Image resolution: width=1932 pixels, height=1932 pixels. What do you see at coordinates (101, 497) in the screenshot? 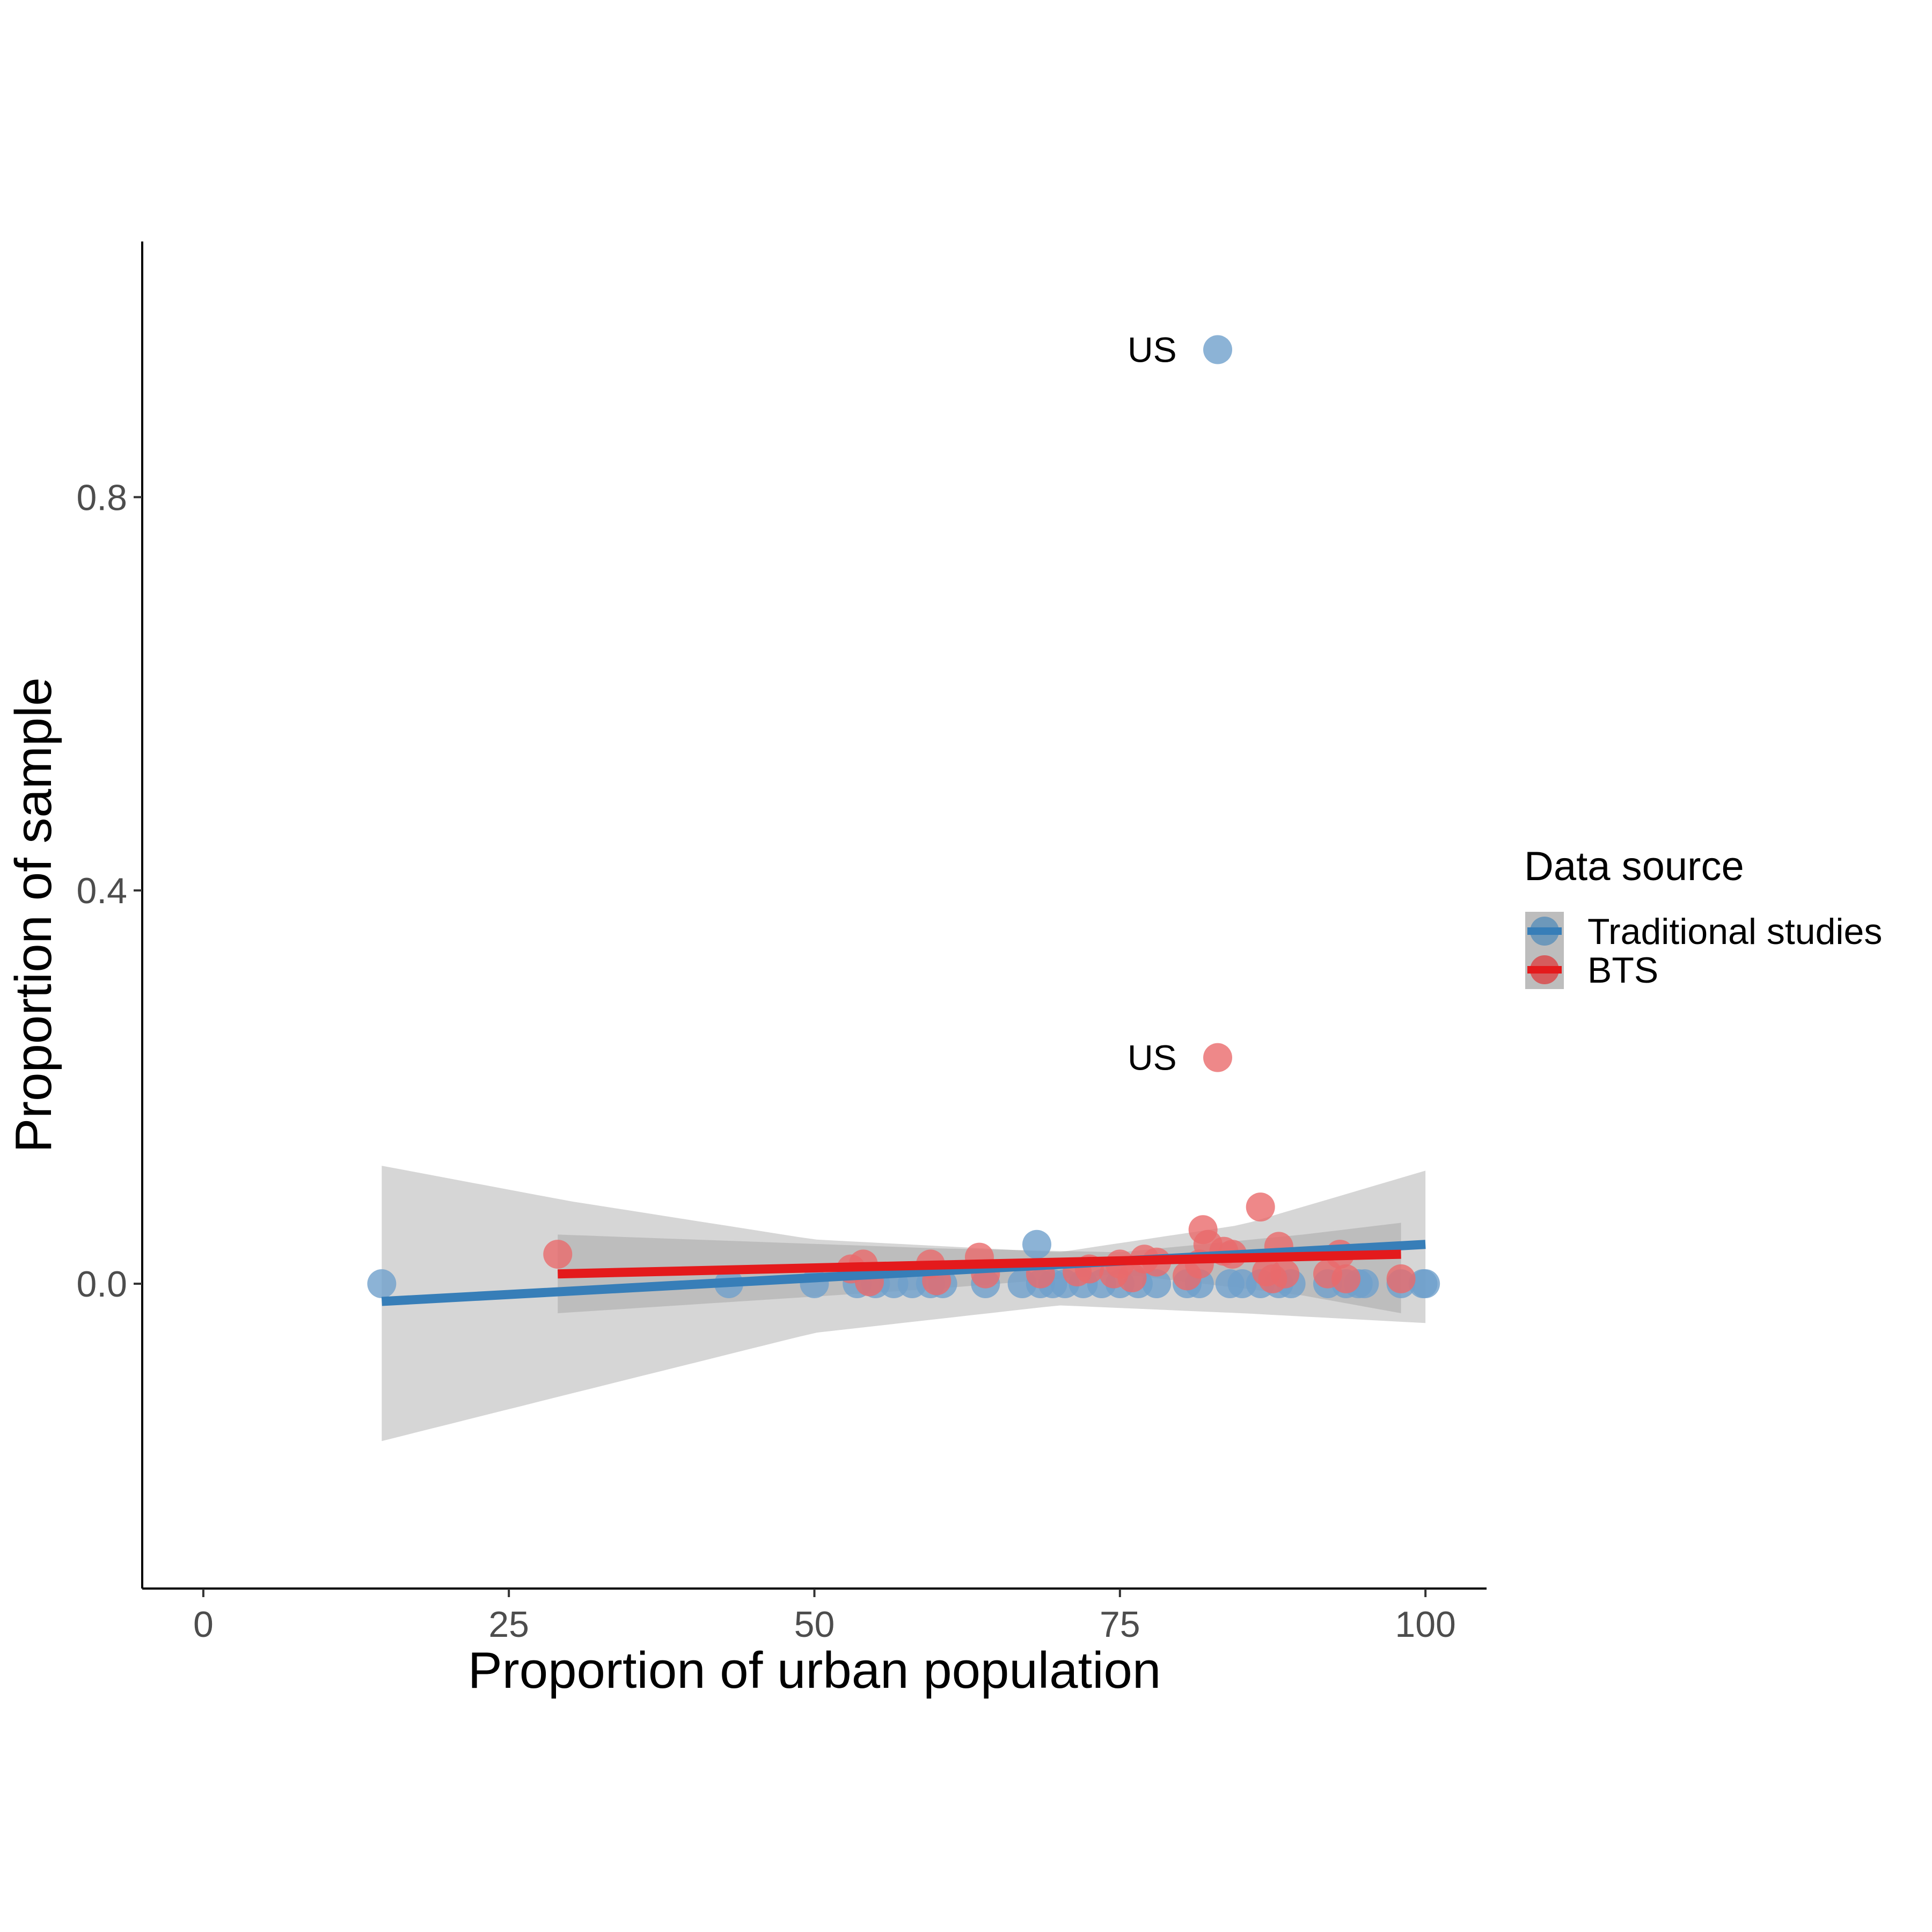
I see `y-tick-label: 0.8` at bounding box center [101, 497].